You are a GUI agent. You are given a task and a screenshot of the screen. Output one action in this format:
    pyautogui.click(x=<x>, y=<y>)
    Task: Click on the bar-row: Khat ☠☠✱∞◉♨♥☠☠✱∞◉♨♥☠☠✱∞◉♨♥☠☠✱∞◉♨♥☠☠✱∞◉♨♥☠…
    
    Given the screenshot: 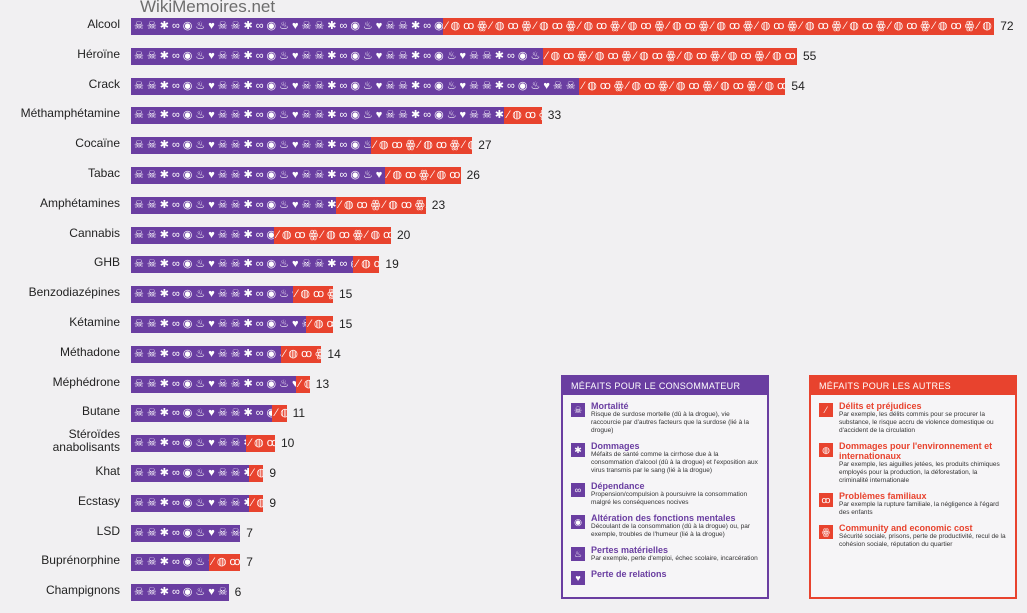 What is the action you would take?
    pyautogui.click(x=513, y=474)
    